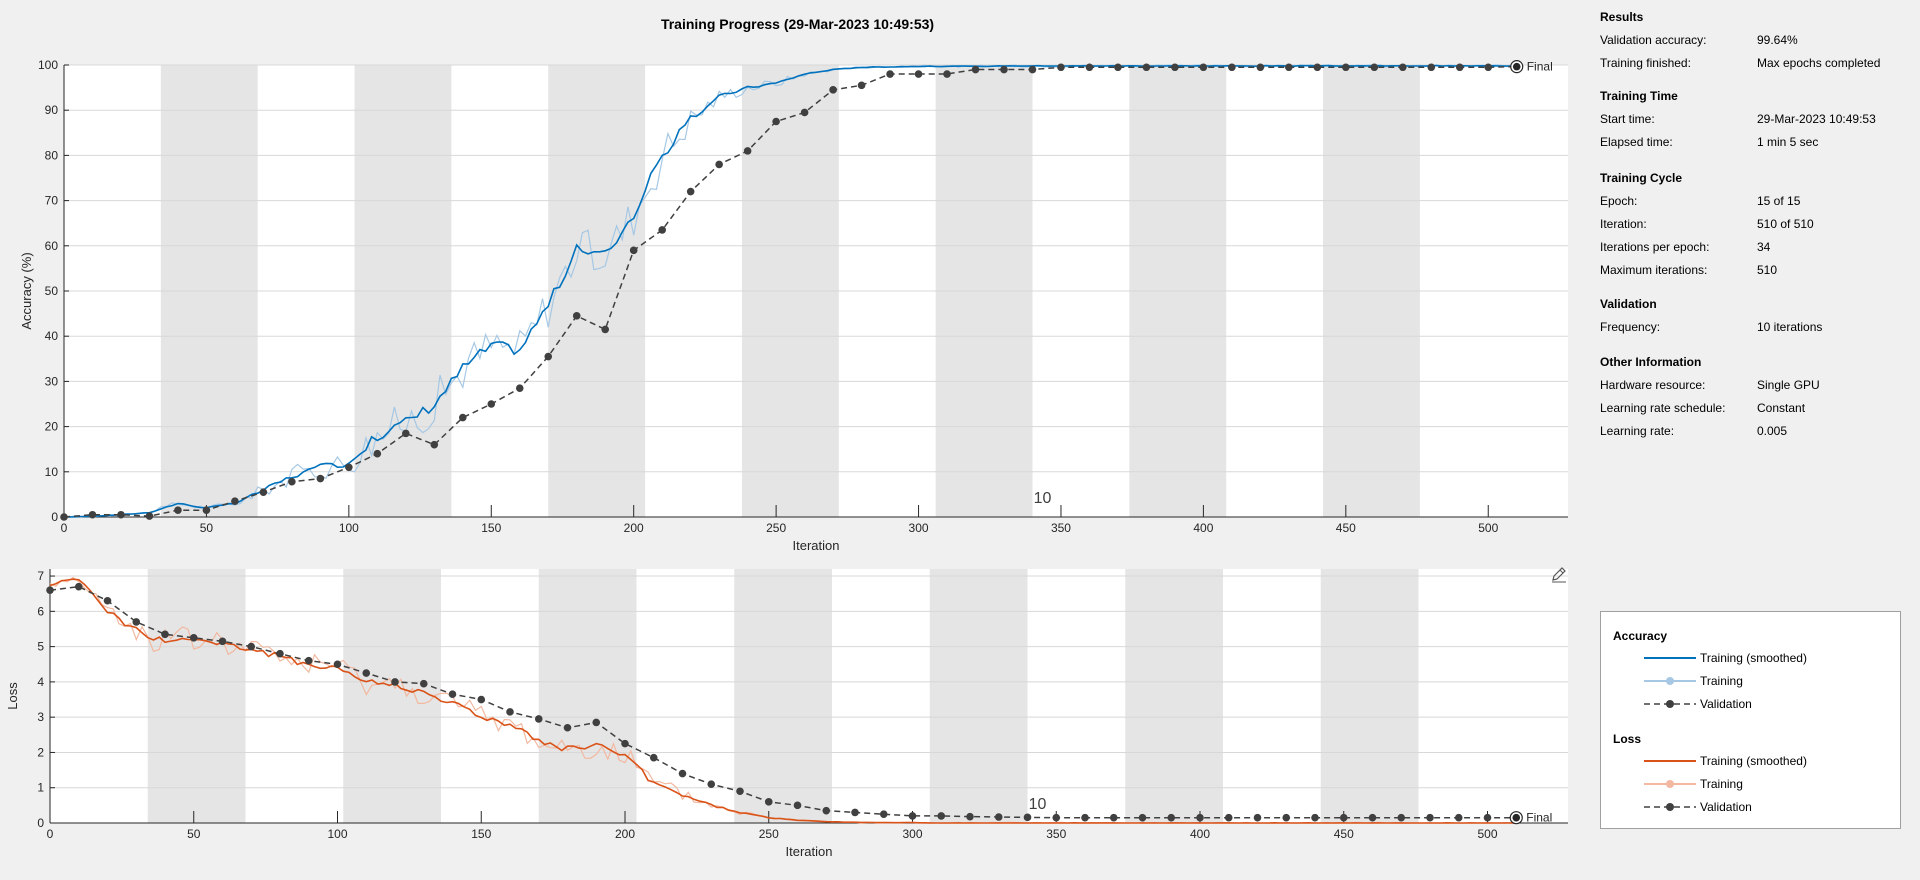 The height and width of the screenshot is (880, 1920). Describe the element at coordinates (1636, 142) in the screenshot. I see `info-row-label: Elapsed time:` at that location.